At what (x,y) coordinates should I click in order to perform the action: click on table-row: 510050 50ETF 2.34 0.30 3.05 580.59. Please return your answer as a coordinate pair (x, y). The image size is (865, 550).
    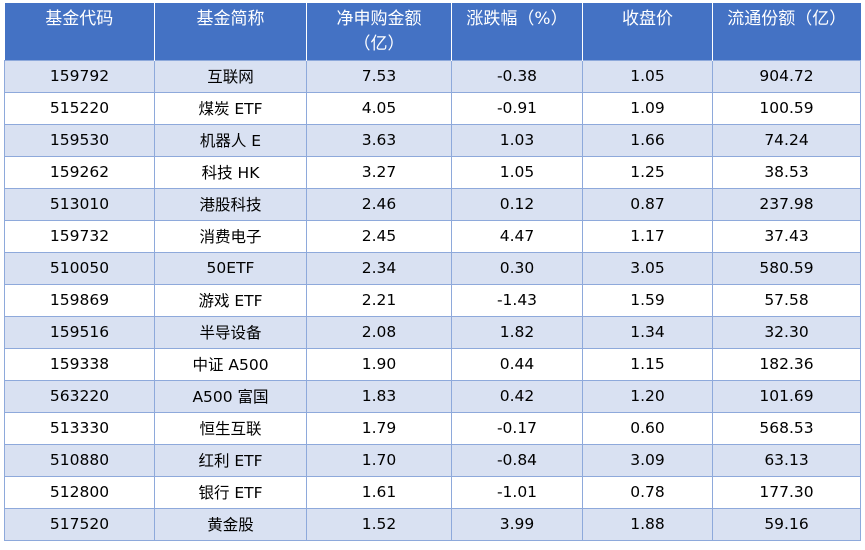
    Looking at the image, I should click on (432, 268).